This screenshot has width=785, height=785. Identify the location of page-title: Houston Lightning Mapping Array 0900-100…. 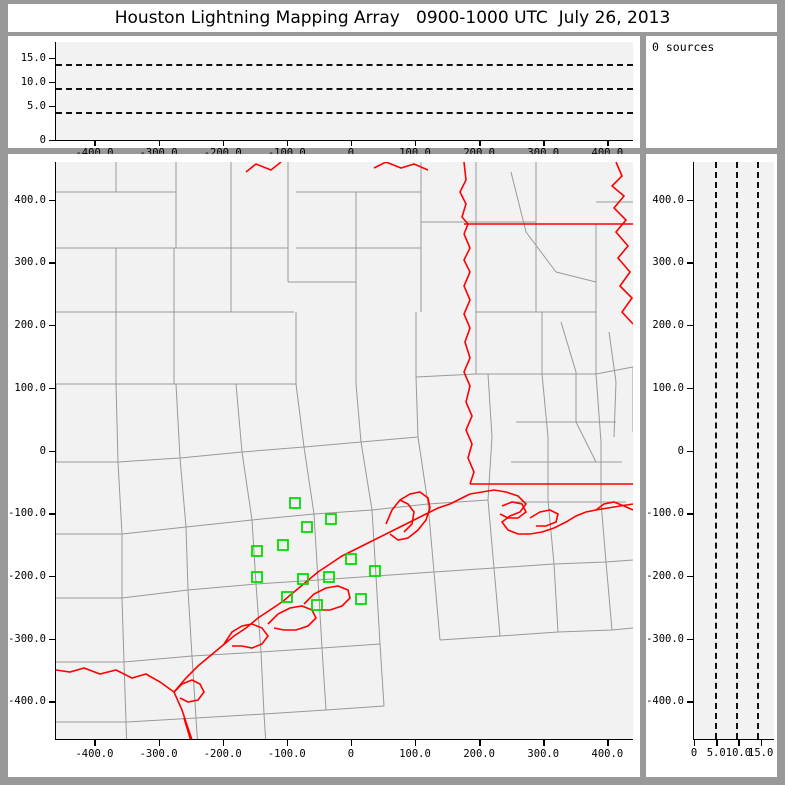
(392, 18).